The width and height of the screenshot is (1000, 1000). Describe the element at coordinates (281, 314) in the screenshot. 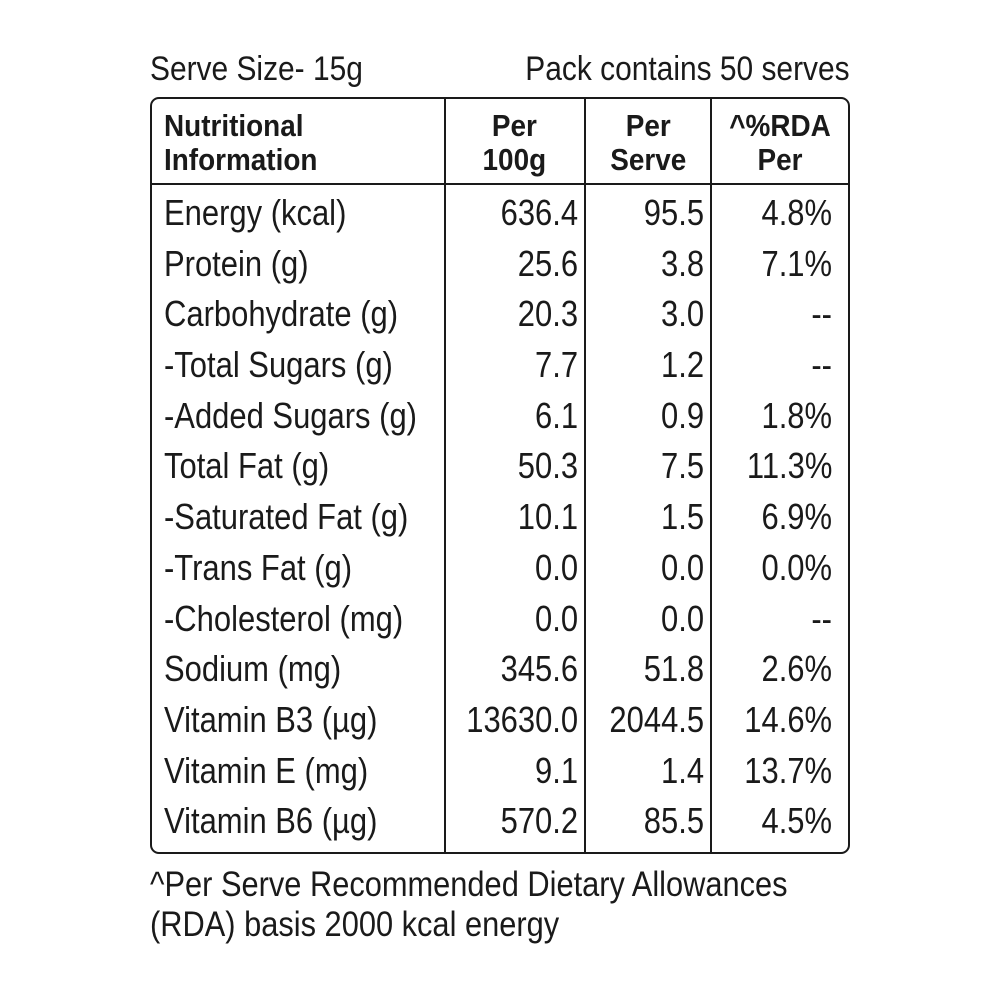

I see `nutrient-name: Carbohydrate (g)` at that location.